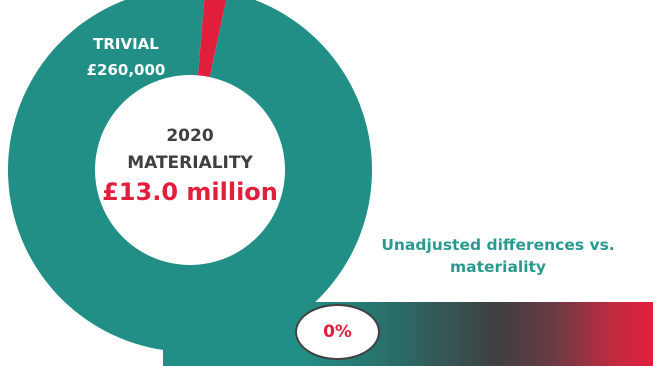 This screenshot has height=366, width=653. I want to click on unadjusted-differences-percent-badge: 0%, so click(337, 332).